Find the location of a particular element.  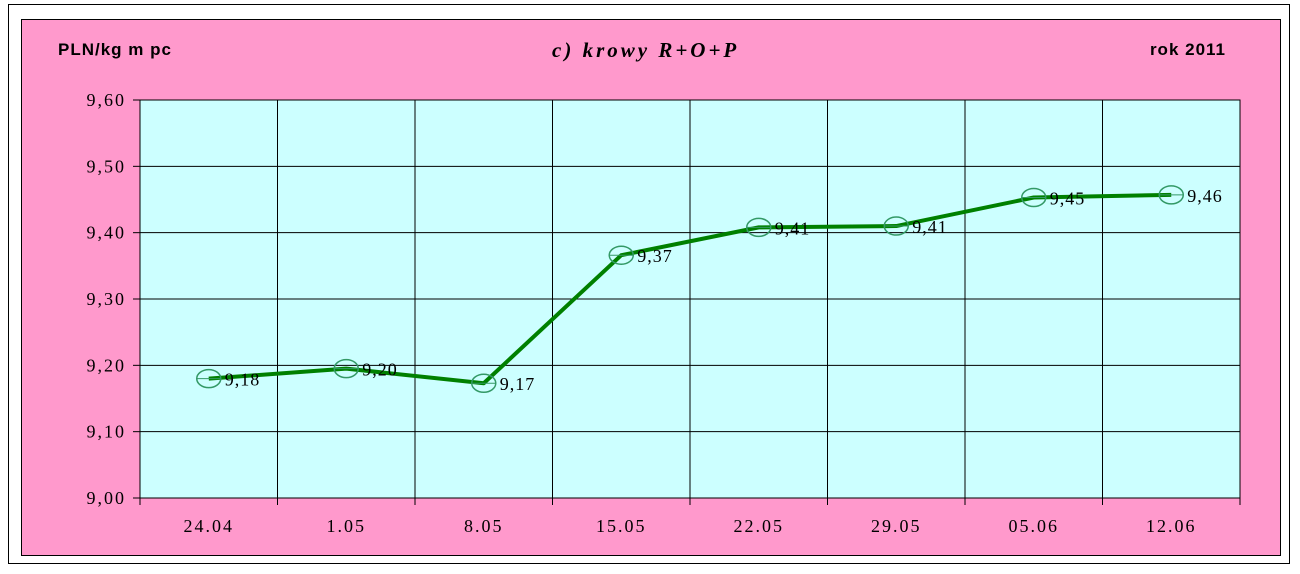

y-axis-unit-label: PLN/kg m pc is located at coordinates (115, 49).